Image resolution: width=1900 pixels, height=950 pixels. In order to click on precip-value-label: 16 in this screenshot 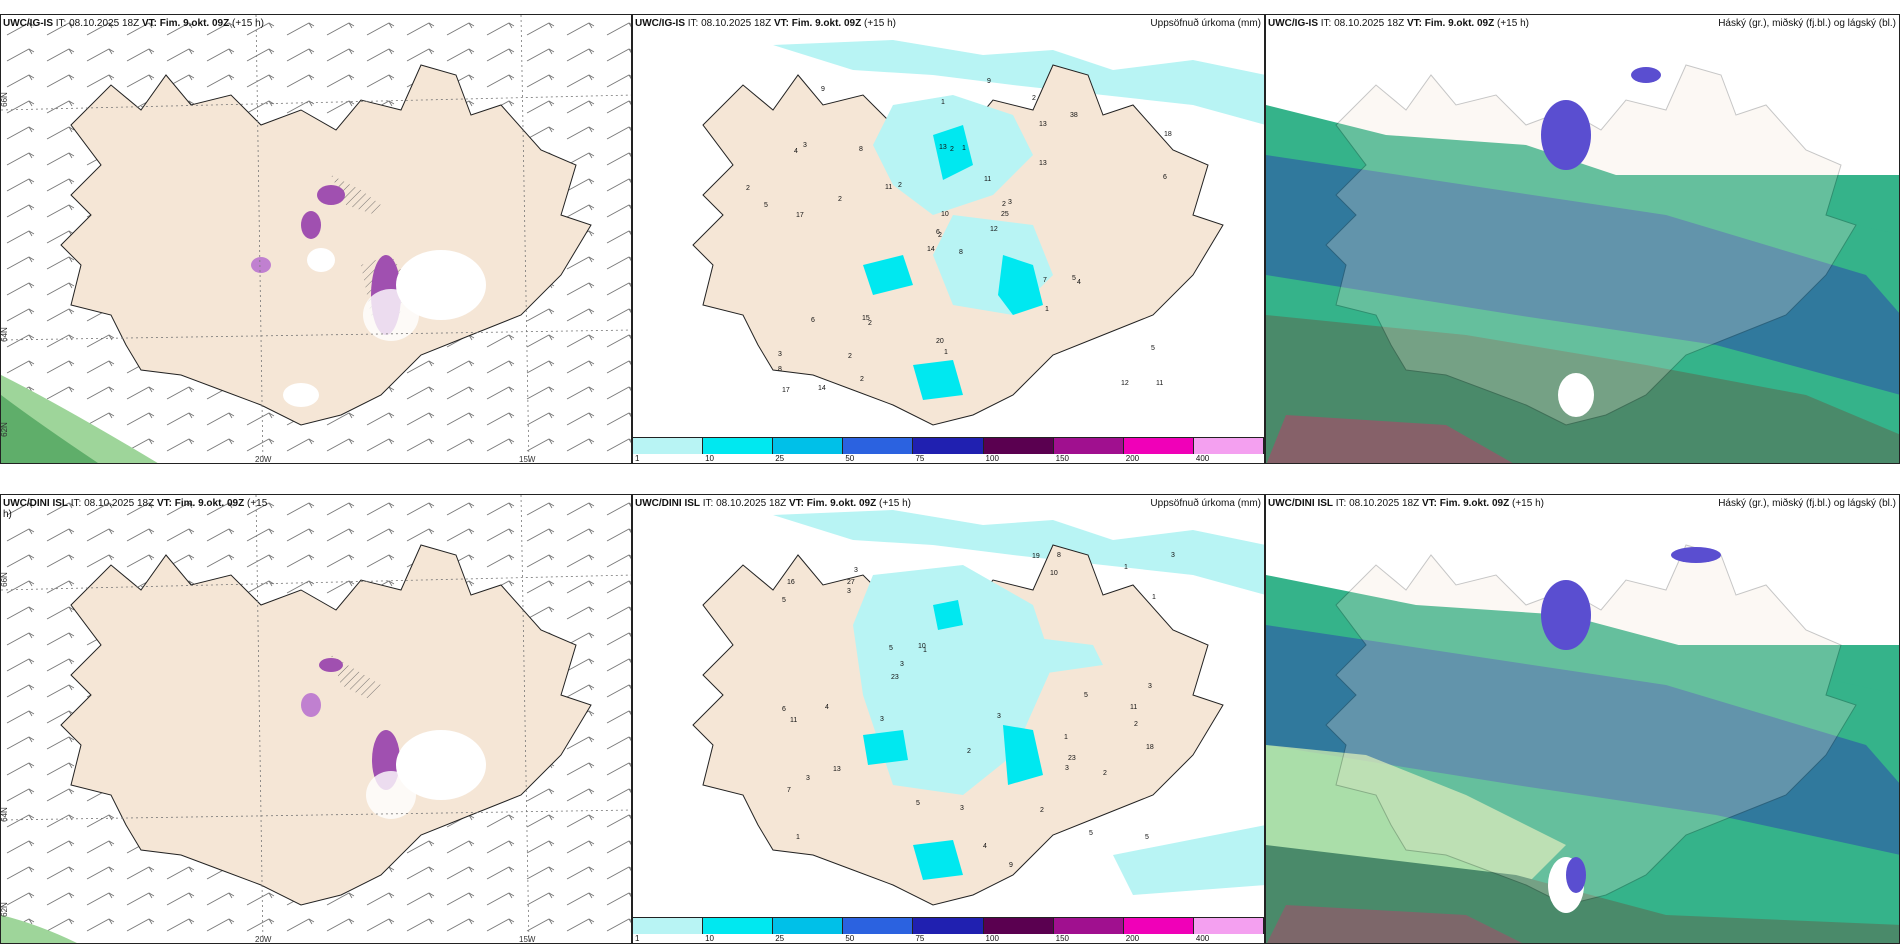, I will do `click(791, 582)`.